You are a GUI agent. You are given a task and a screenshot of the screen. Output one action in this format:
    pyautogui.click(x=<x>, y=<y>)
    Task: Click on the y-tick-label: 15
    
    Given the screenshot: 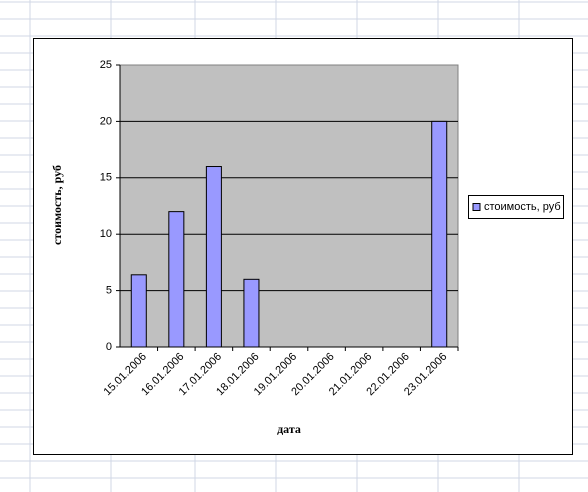 What is the action you would take?
    pyautogui.click(x=106, y=178)
    